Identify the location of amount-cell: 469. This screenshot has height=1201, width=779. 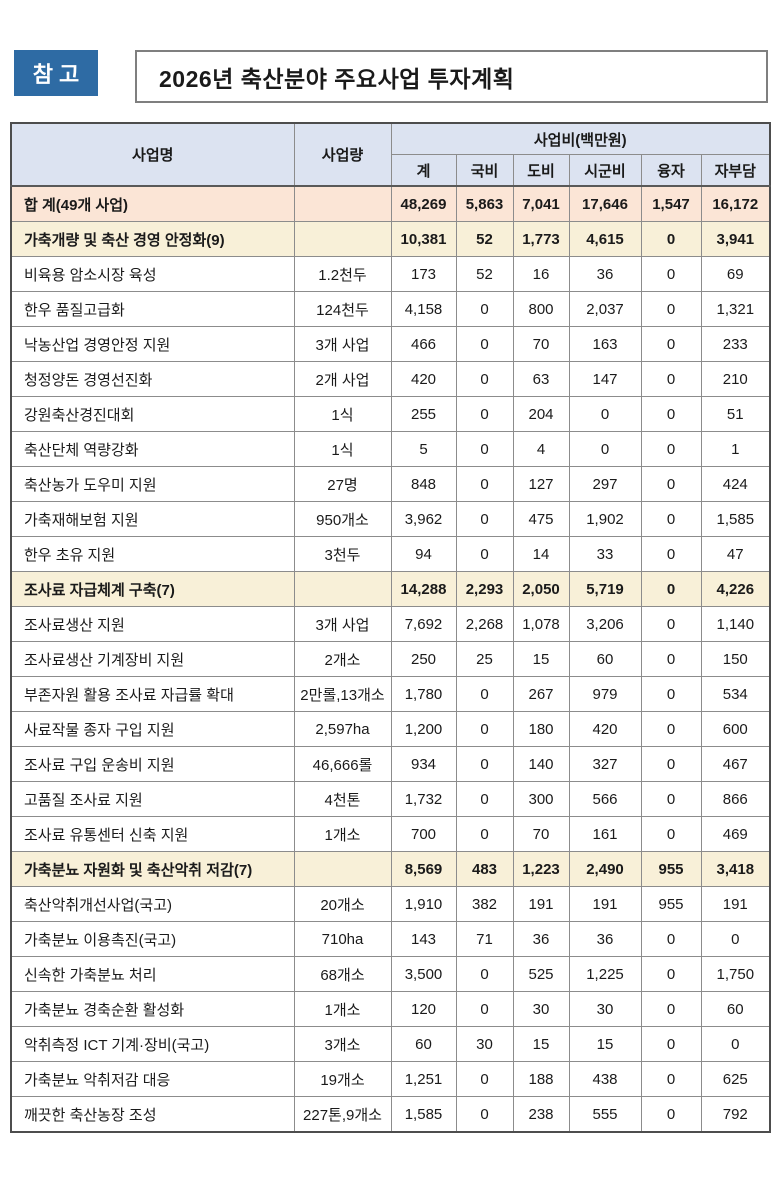
(735, 834).